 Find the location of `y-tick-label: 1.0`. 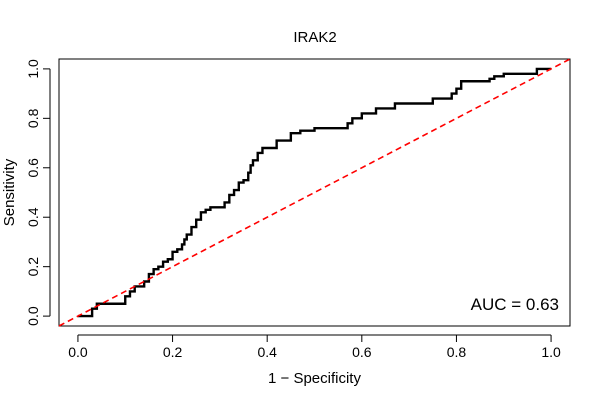

y-tick-label: 1.0 is located at coordinates (33, 69).